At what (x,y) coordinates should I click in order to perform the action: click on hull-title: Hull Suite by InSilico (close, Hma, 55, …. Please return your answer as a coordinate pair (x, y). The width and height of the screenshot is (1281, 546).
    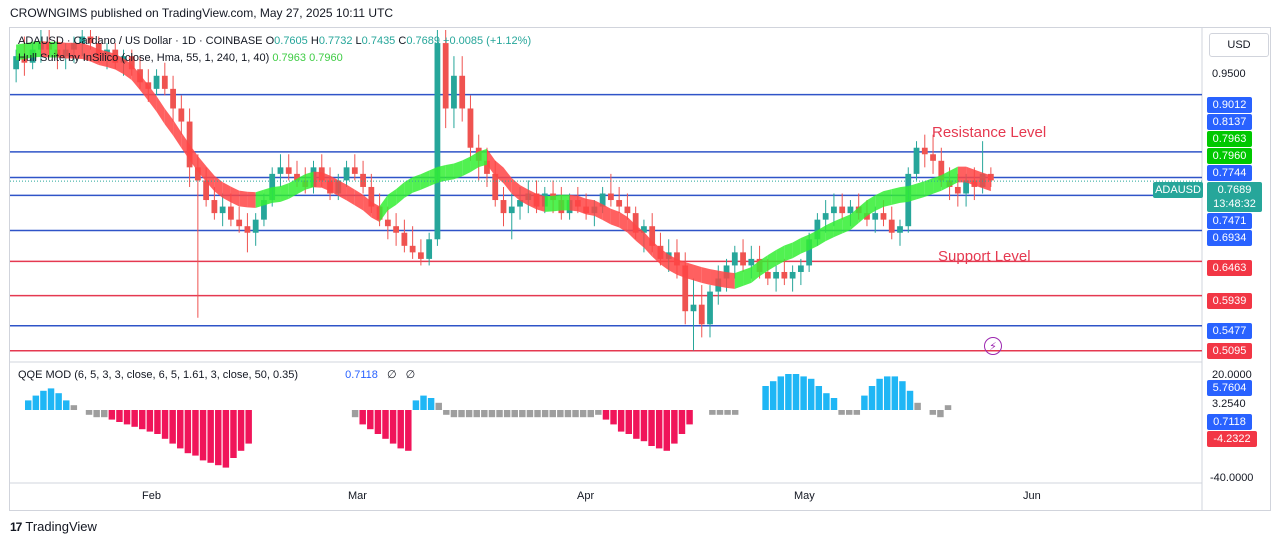
    Looking at the image, I should click on (144, 58).